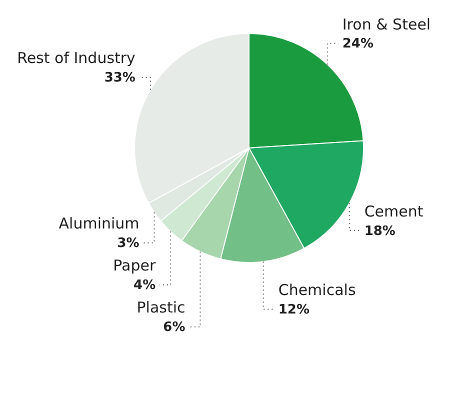 This screenshot has height=400, width=456. I want to click on data-label: 24%, so click(358, 44).